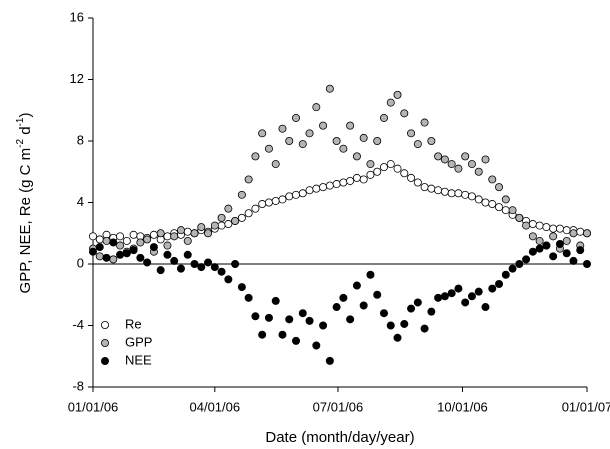 Image resolution: width=610 pixels, height=449 pixels. What do you see at coordinates (80, 262) in the screenshot?
I see `y-tick-label: 0` at bounding box center [80, 262].